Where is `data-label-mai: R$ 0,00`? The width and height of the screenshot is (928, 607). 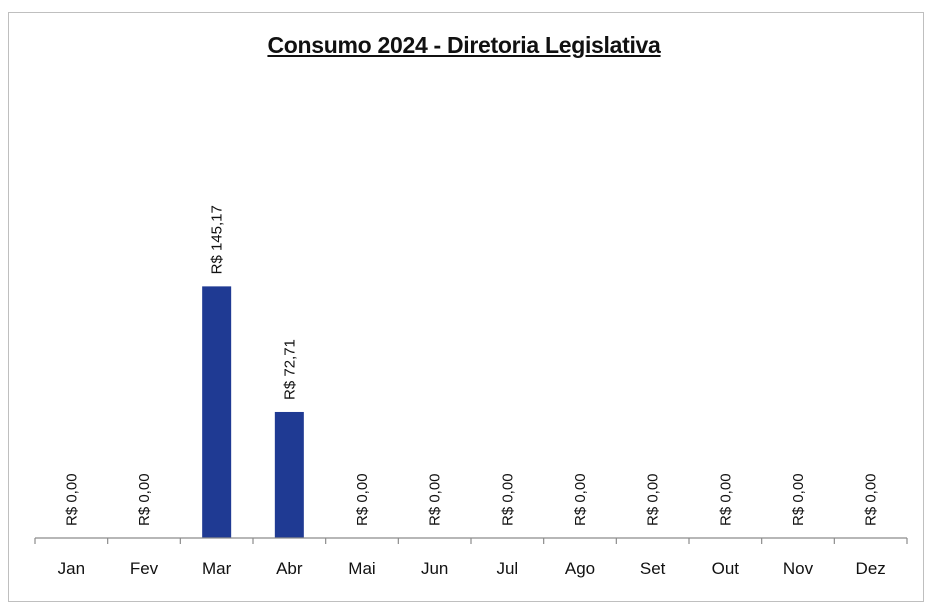
data-label-mai: R$ 0,00 is located at coordinates (362, 499).